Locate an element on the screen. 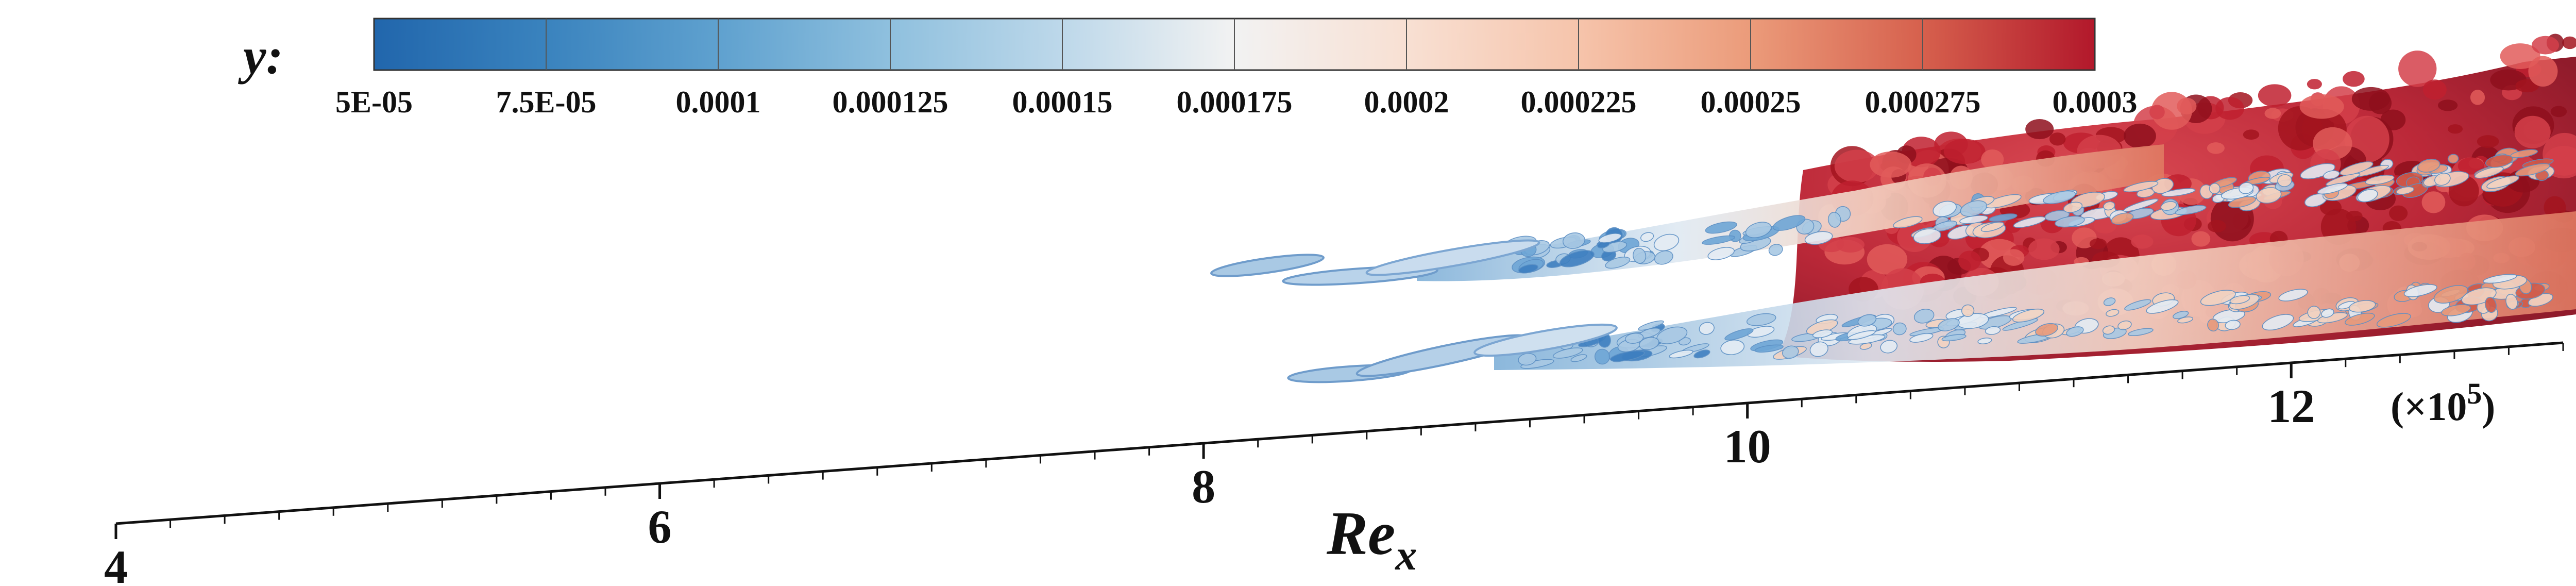  colorbar-tick-label: 0.0001 is located at coordinates (718, 102).